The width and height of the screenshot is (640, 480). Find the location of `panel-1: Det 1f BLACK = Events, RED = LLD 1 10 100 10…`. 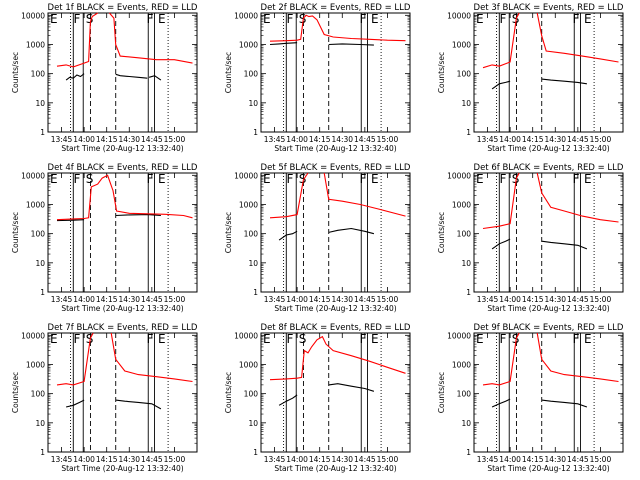

panel-1: Det 1f BLACK = Events, RED = LLD 1 10 100 10… is located at coordinates (104, 78).